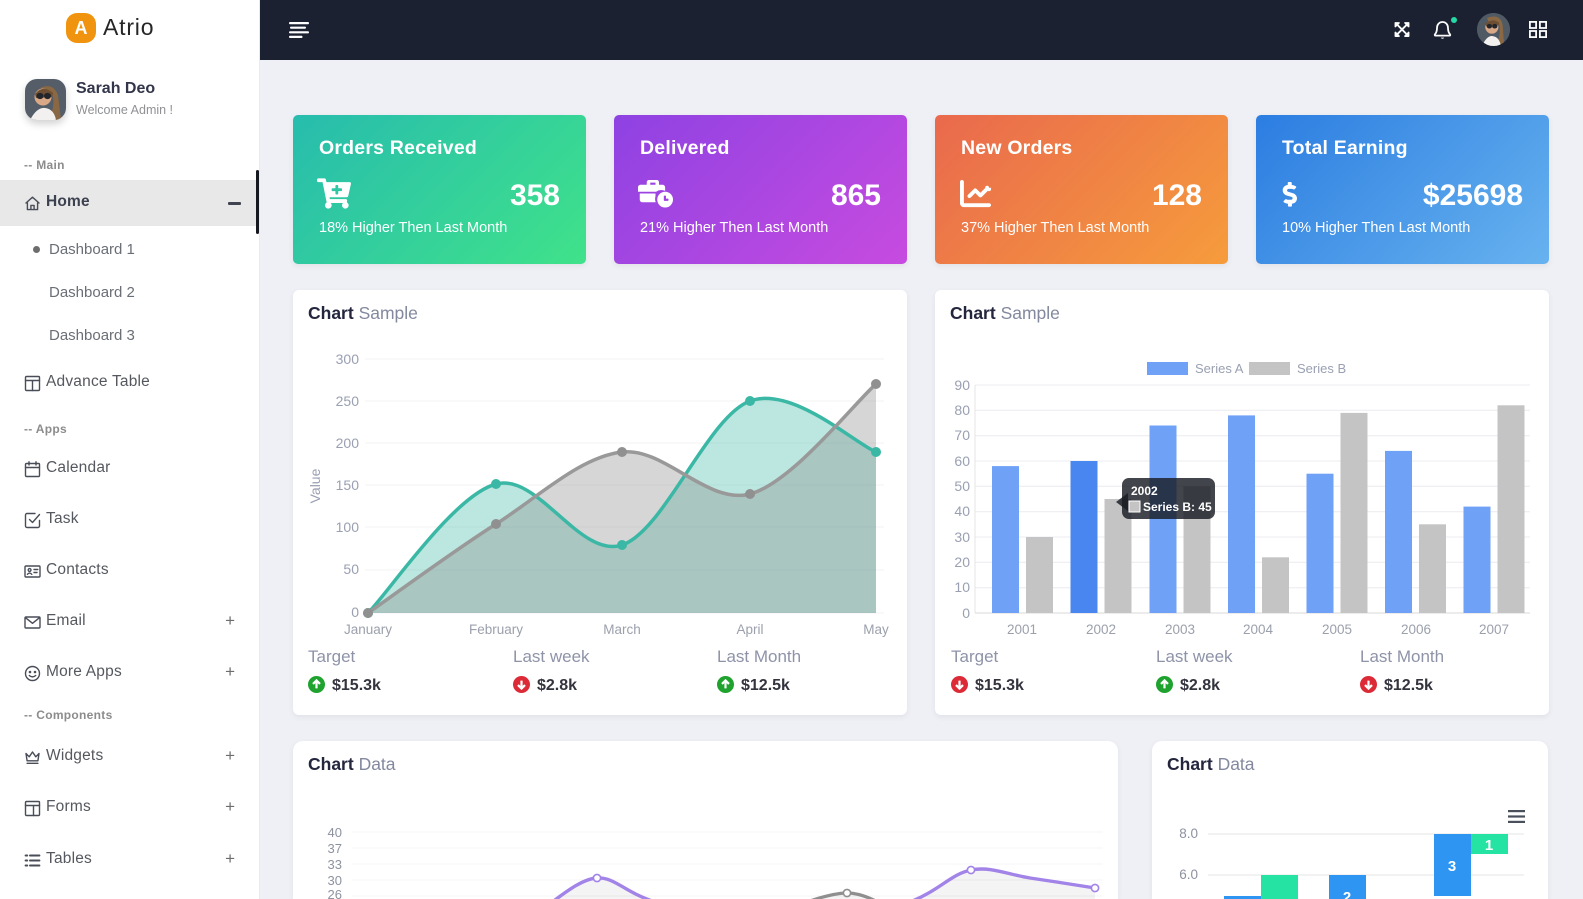  Describe the element at coordinates (876, 629) in the screenshot. I see `svg-text: May` at that location.